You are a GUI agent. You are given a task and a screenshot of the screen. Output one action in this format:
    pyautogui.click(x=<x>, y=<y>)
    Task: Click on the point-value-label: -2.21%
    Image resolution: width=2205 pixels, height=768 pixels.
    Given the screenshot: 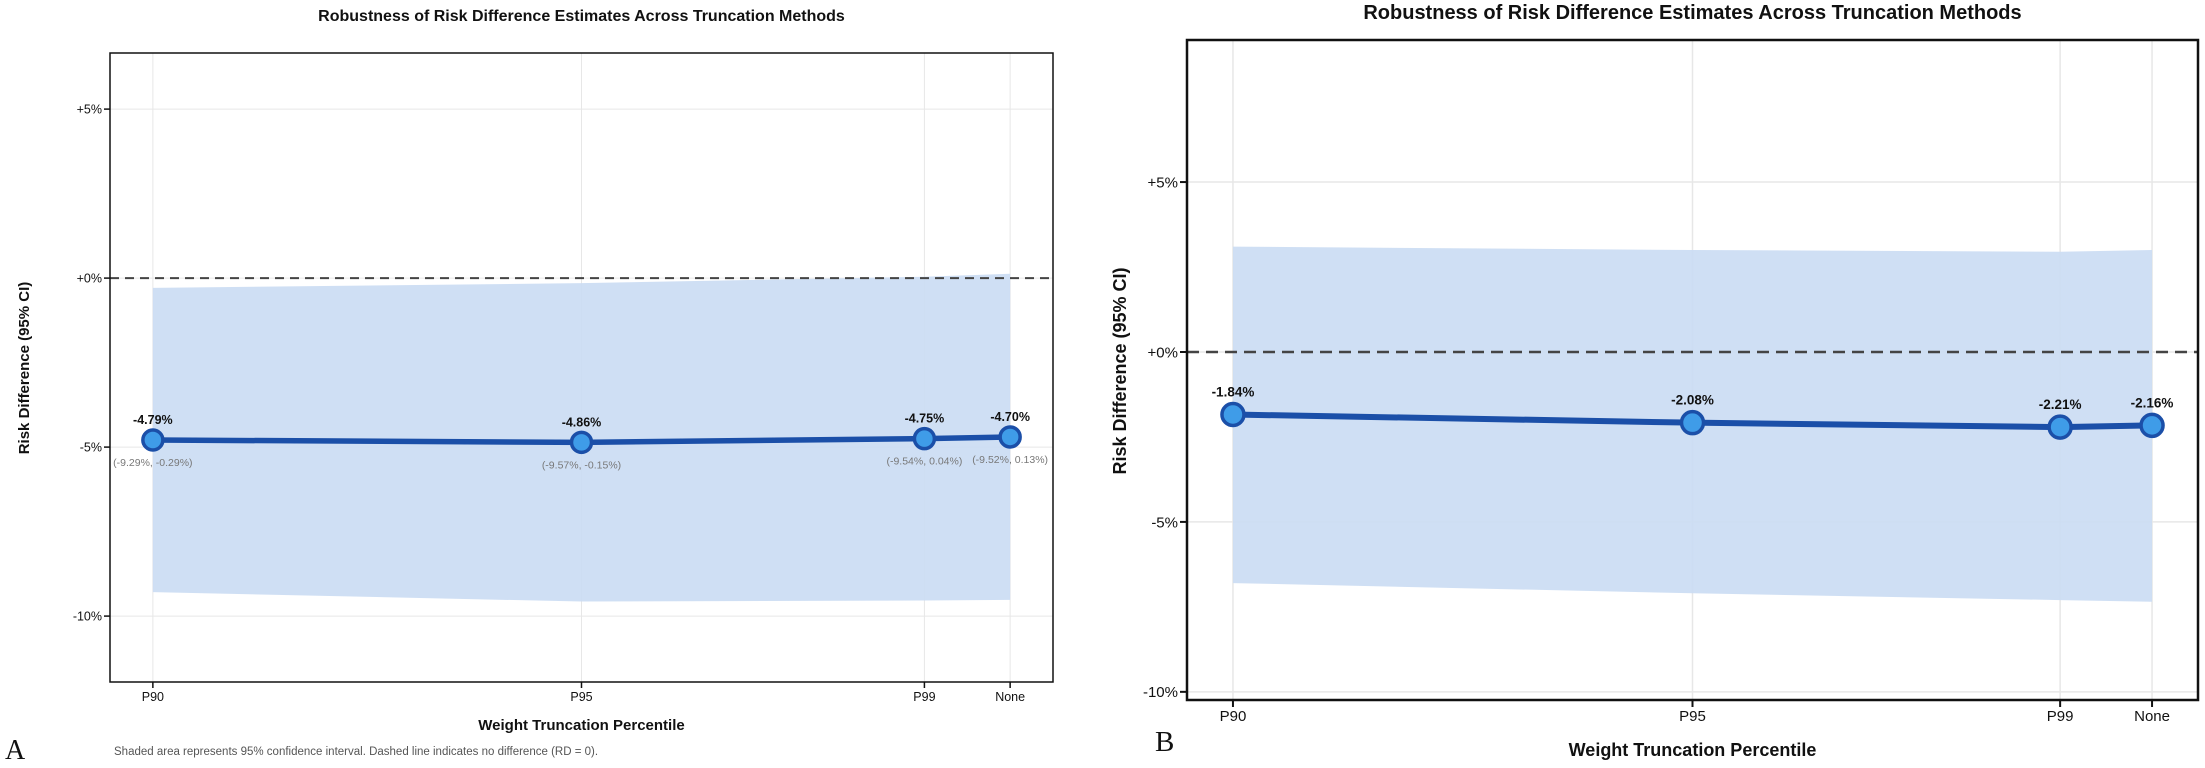 What is the action you would take?
    pyautogui.click(x=2060, y=404)
    